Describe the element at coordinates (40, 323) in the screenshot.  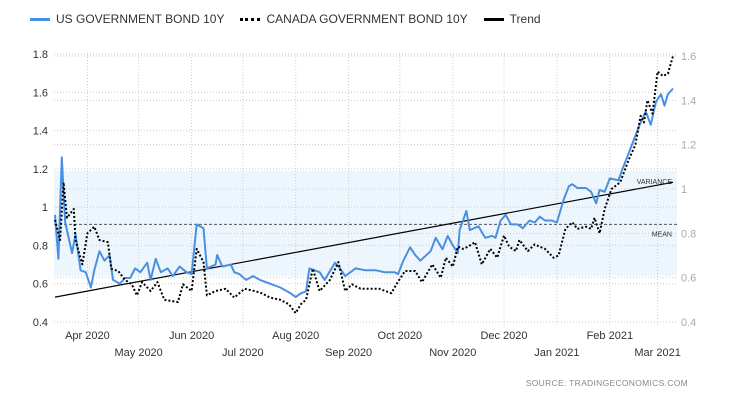
I see `y-left-tick-label: 0.4` at that location.